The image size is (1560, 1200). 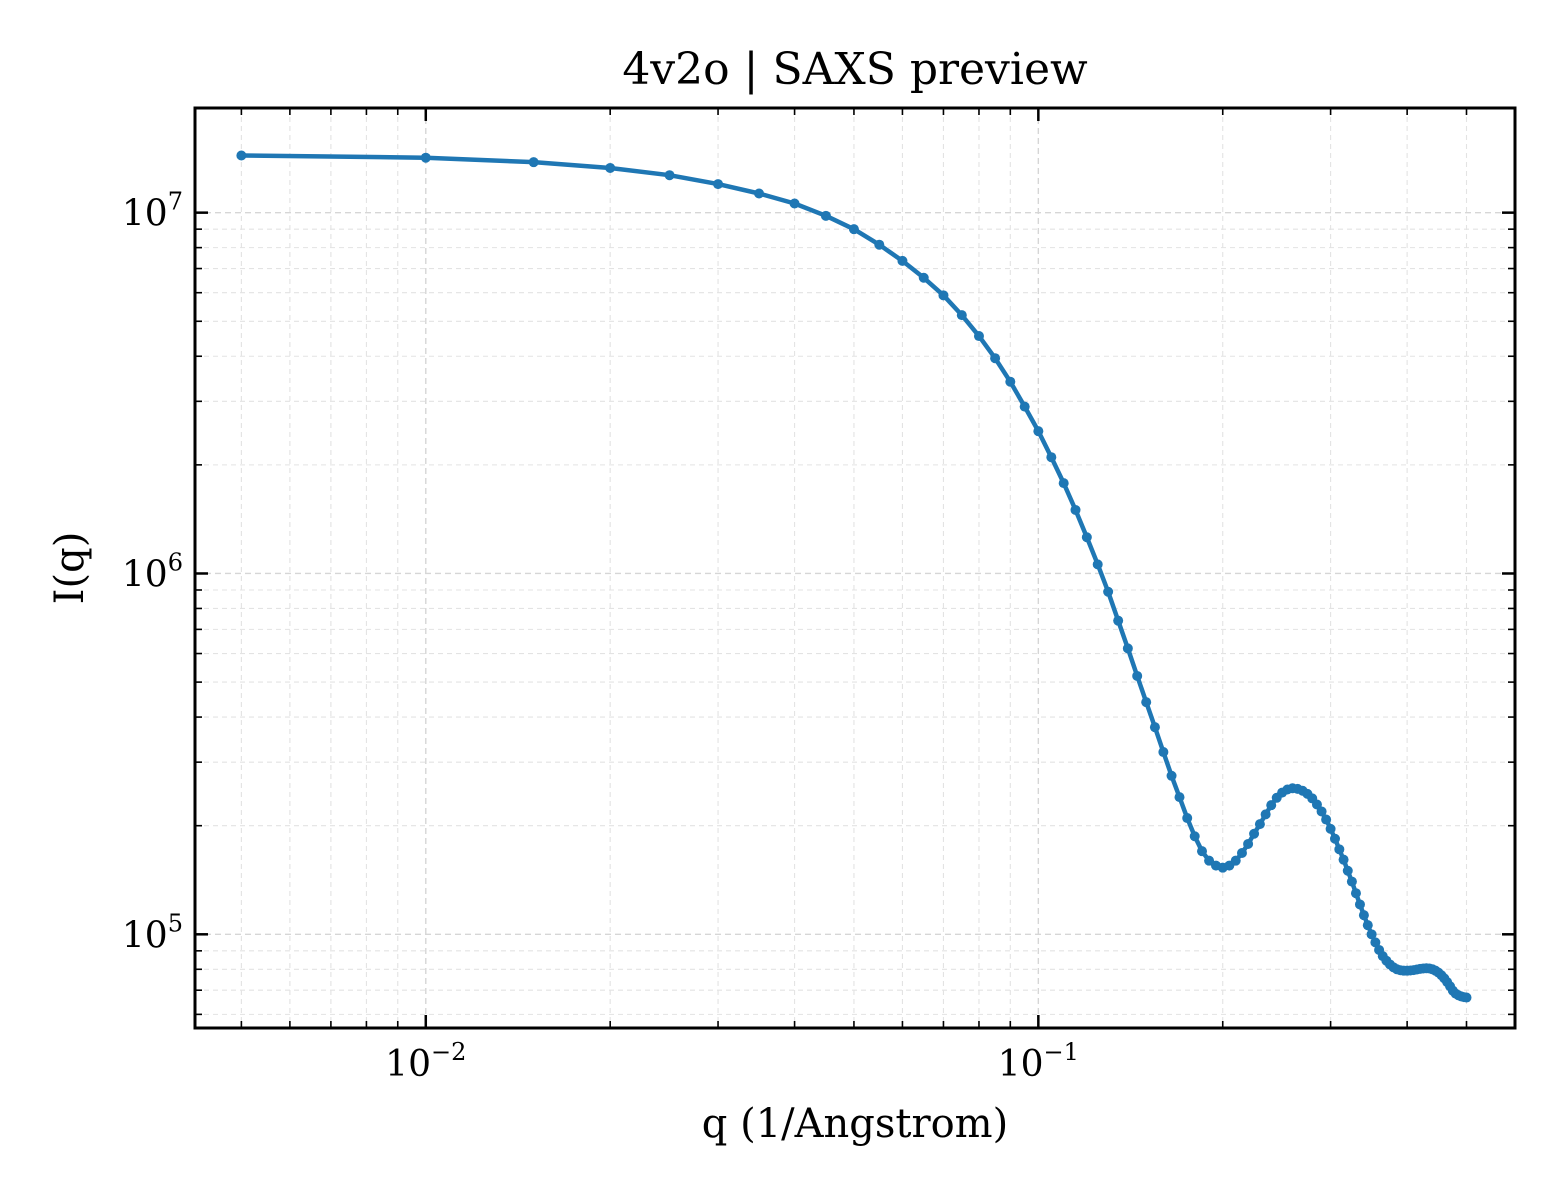 I want to click on x-axis-label: q (1/Angstrom), so click(x=855, y=1124).